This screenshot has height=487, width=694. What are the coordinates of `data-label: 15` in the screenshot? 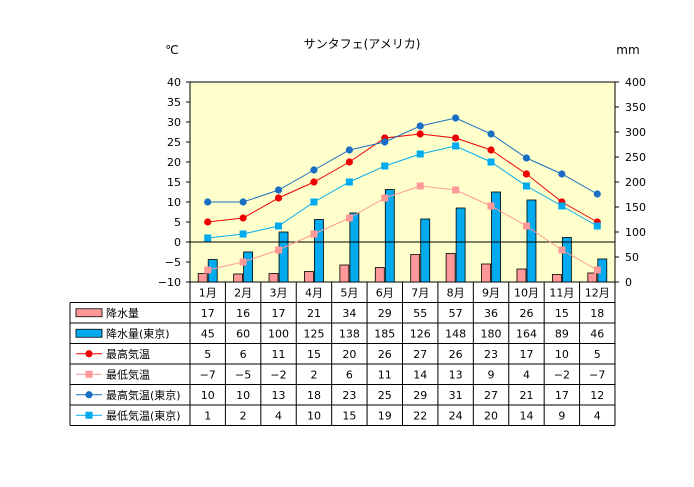 It's located at (562, 313).